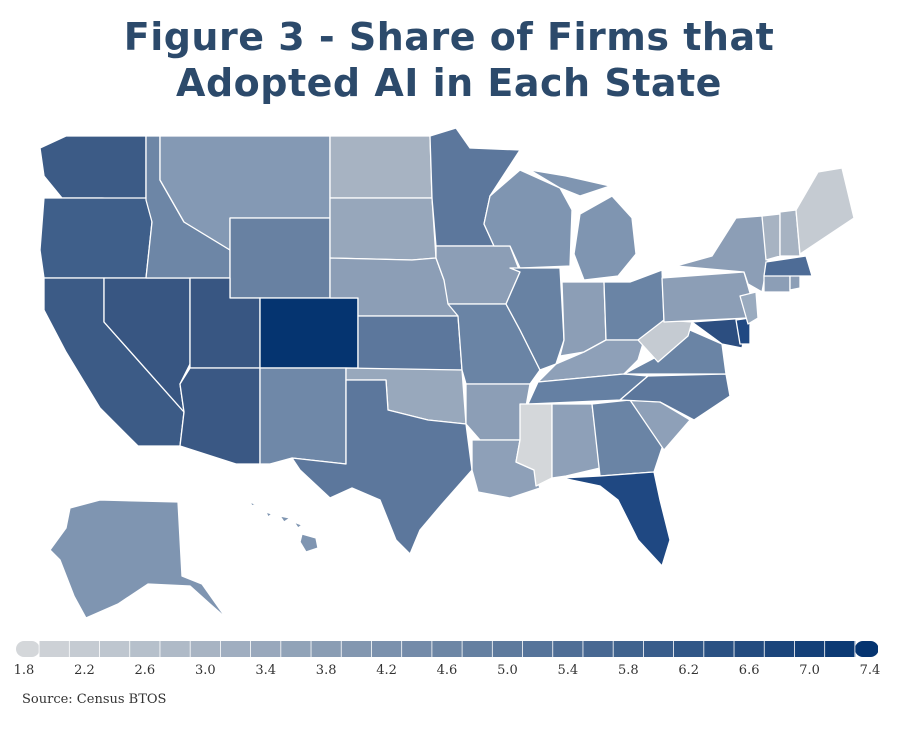  What do you see at coordinates (507, 670) in the screenshot?
I see `legend-tick-label: 5.0` at bounding box center [507, 670].